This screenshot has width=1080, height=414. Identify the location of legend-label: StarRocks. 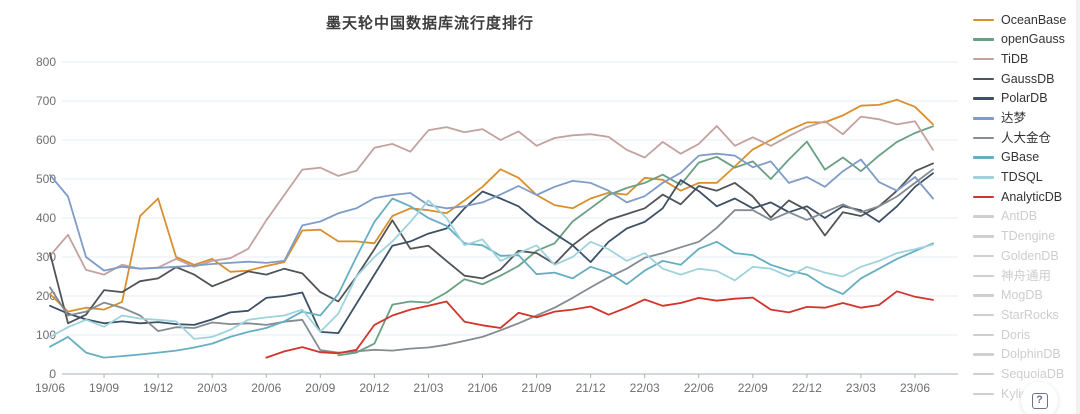
(1030, 314).